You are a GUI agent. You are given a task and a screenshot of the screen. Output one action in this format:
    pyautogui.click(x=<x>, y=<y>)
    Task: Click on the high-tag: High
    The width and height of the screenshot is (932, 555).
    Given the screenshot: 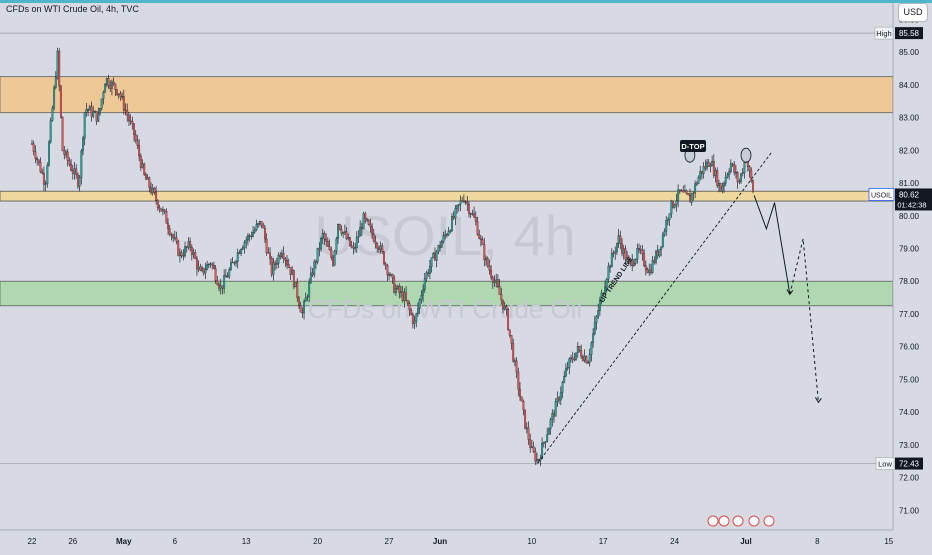 What is the action you would take?
    pyautogui.click(x=883, y=33)
    